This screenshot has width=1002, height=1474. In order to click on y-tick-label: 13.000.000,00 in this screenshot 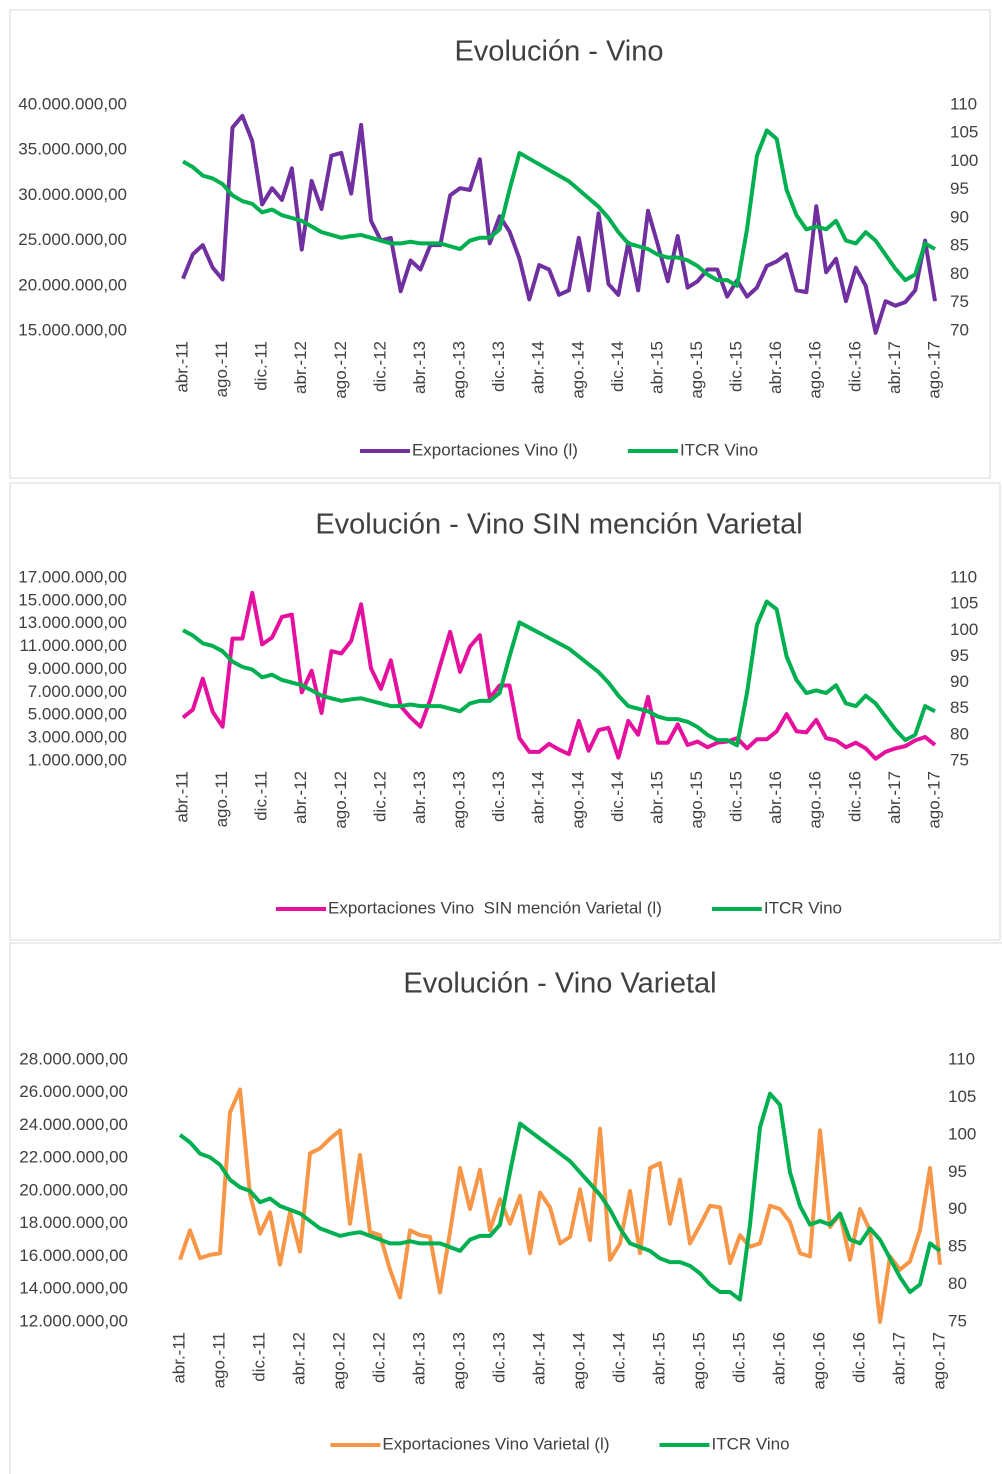, I will do `click(72, 622)`.